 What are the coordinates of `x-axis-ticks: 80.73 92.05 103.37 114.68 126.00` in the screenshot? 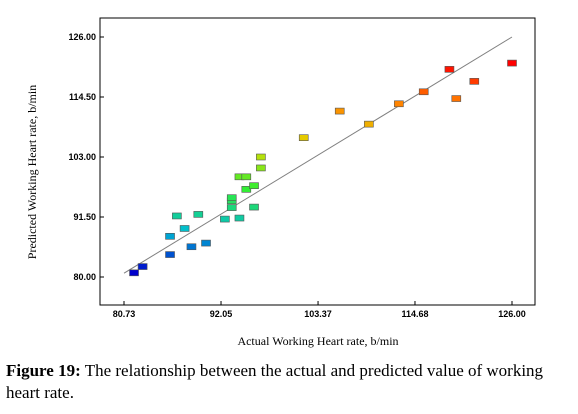 It's located at (319, 310).